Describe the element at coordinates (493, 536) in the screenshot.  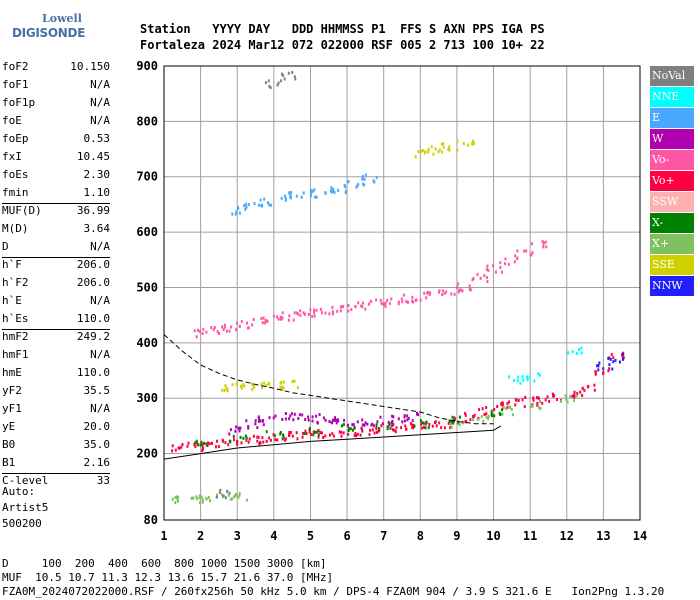
I see `x-tick-label: 10` at that location.